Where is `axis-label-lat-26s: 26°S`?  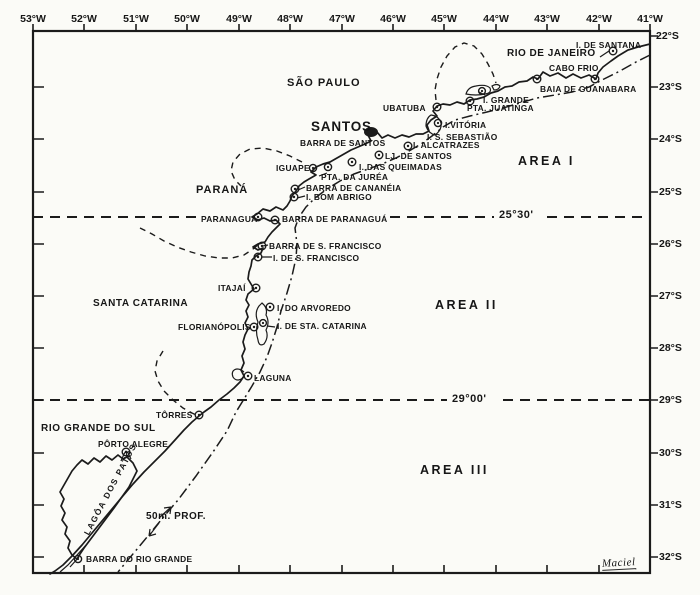
axis-label-lat-26s: 26°S is located at coordinates (670, 244).